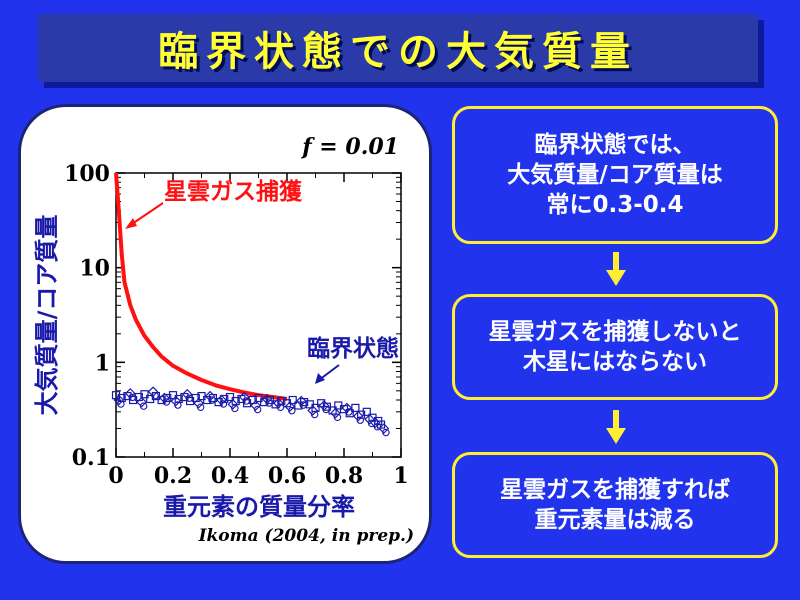  What do you see at coordinates (349, 147) in the screenshot?
I see `param-label: f = 0.01` at bounding box center [349, 147].